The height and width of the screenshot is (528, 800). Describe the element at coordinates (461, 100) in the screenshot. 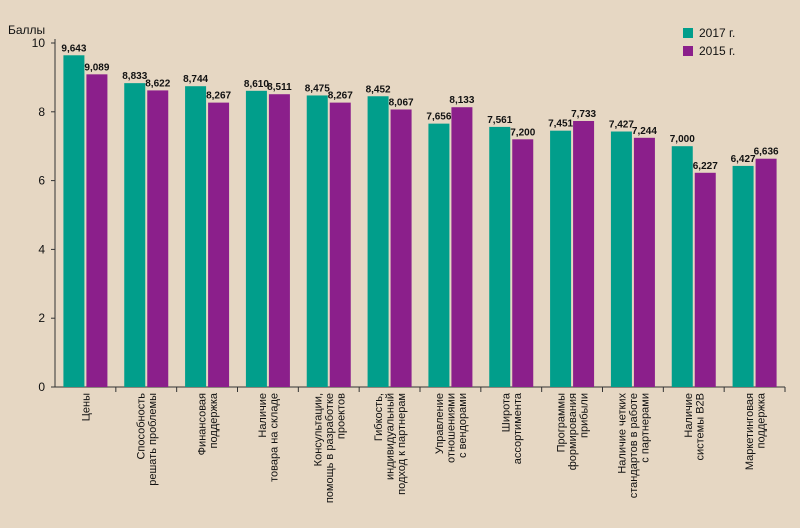

I see `data-label: 8,133` at that location.